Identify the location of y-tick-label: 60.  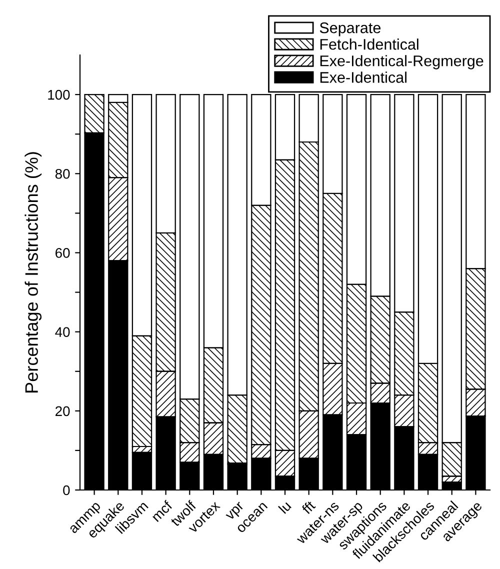
(63, 253).